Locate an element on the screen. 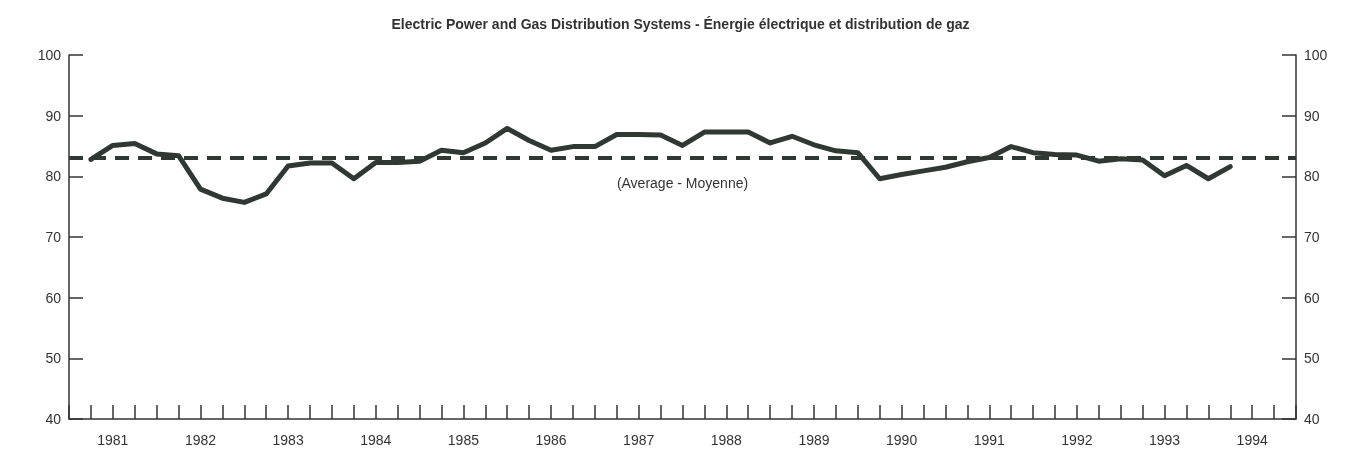 This screenshot has width=1361, height=465. x-tick-label: 1987 is located at coordinates (639, 440).